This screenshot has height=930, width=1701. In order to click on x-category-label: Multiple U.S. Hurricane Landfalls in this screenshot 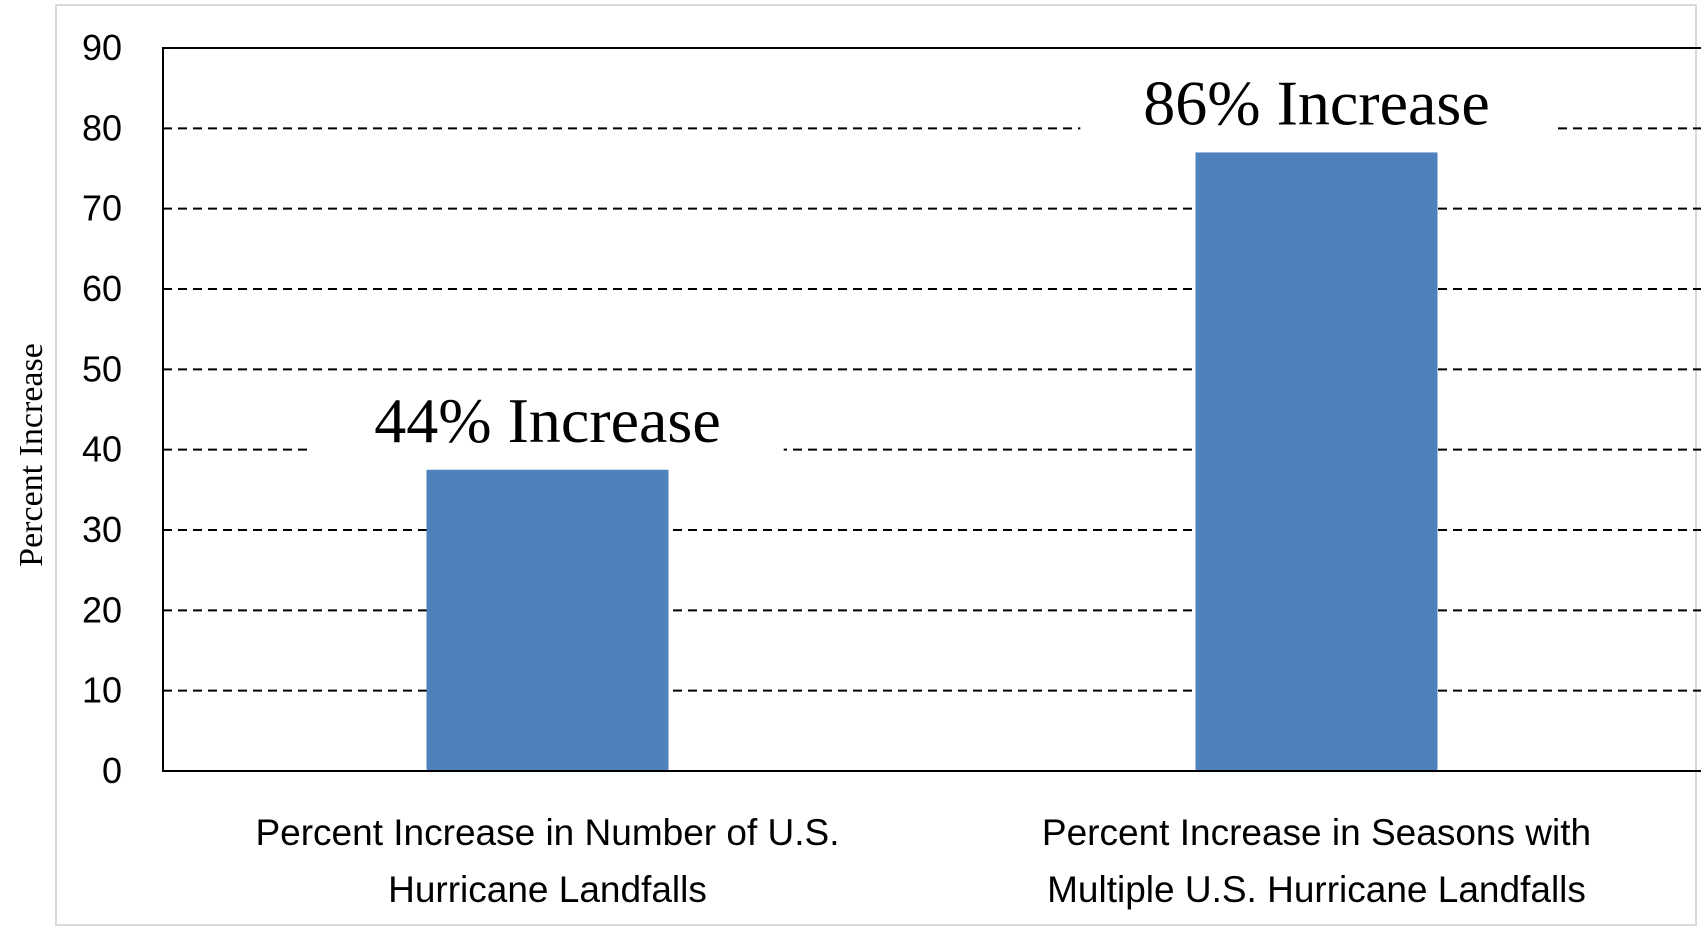, I will do `click(1316, 889)`.